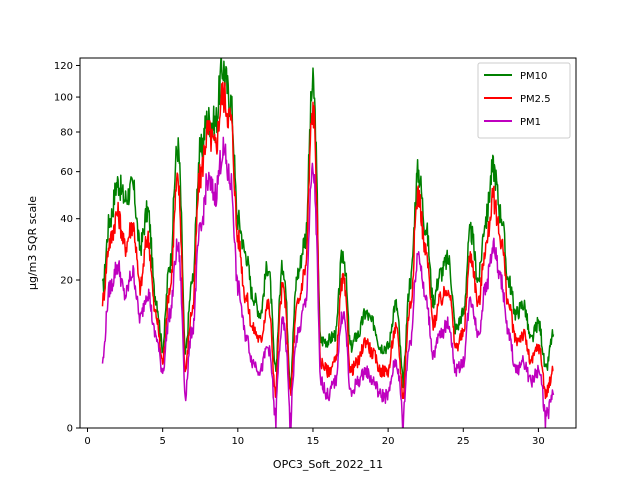  Describe the element at coordinates (66, 133) in the screenshot. I see `y-tick-label: 80` at that location.